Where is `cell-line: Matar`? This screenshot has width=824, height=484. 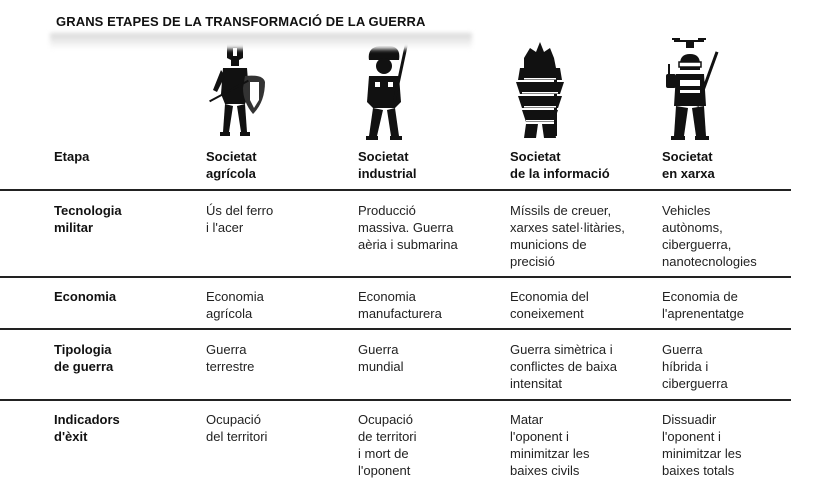 cell-line: Matar is located at coordinates (527, 419).